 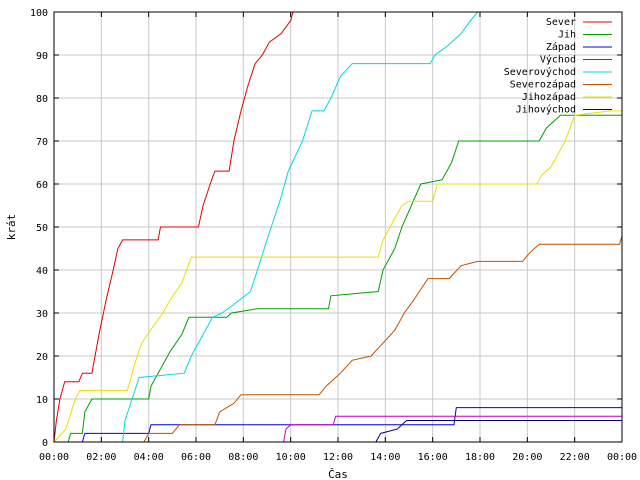 I want to click on x-axis-label: Čas, so click(x=338, y=474).